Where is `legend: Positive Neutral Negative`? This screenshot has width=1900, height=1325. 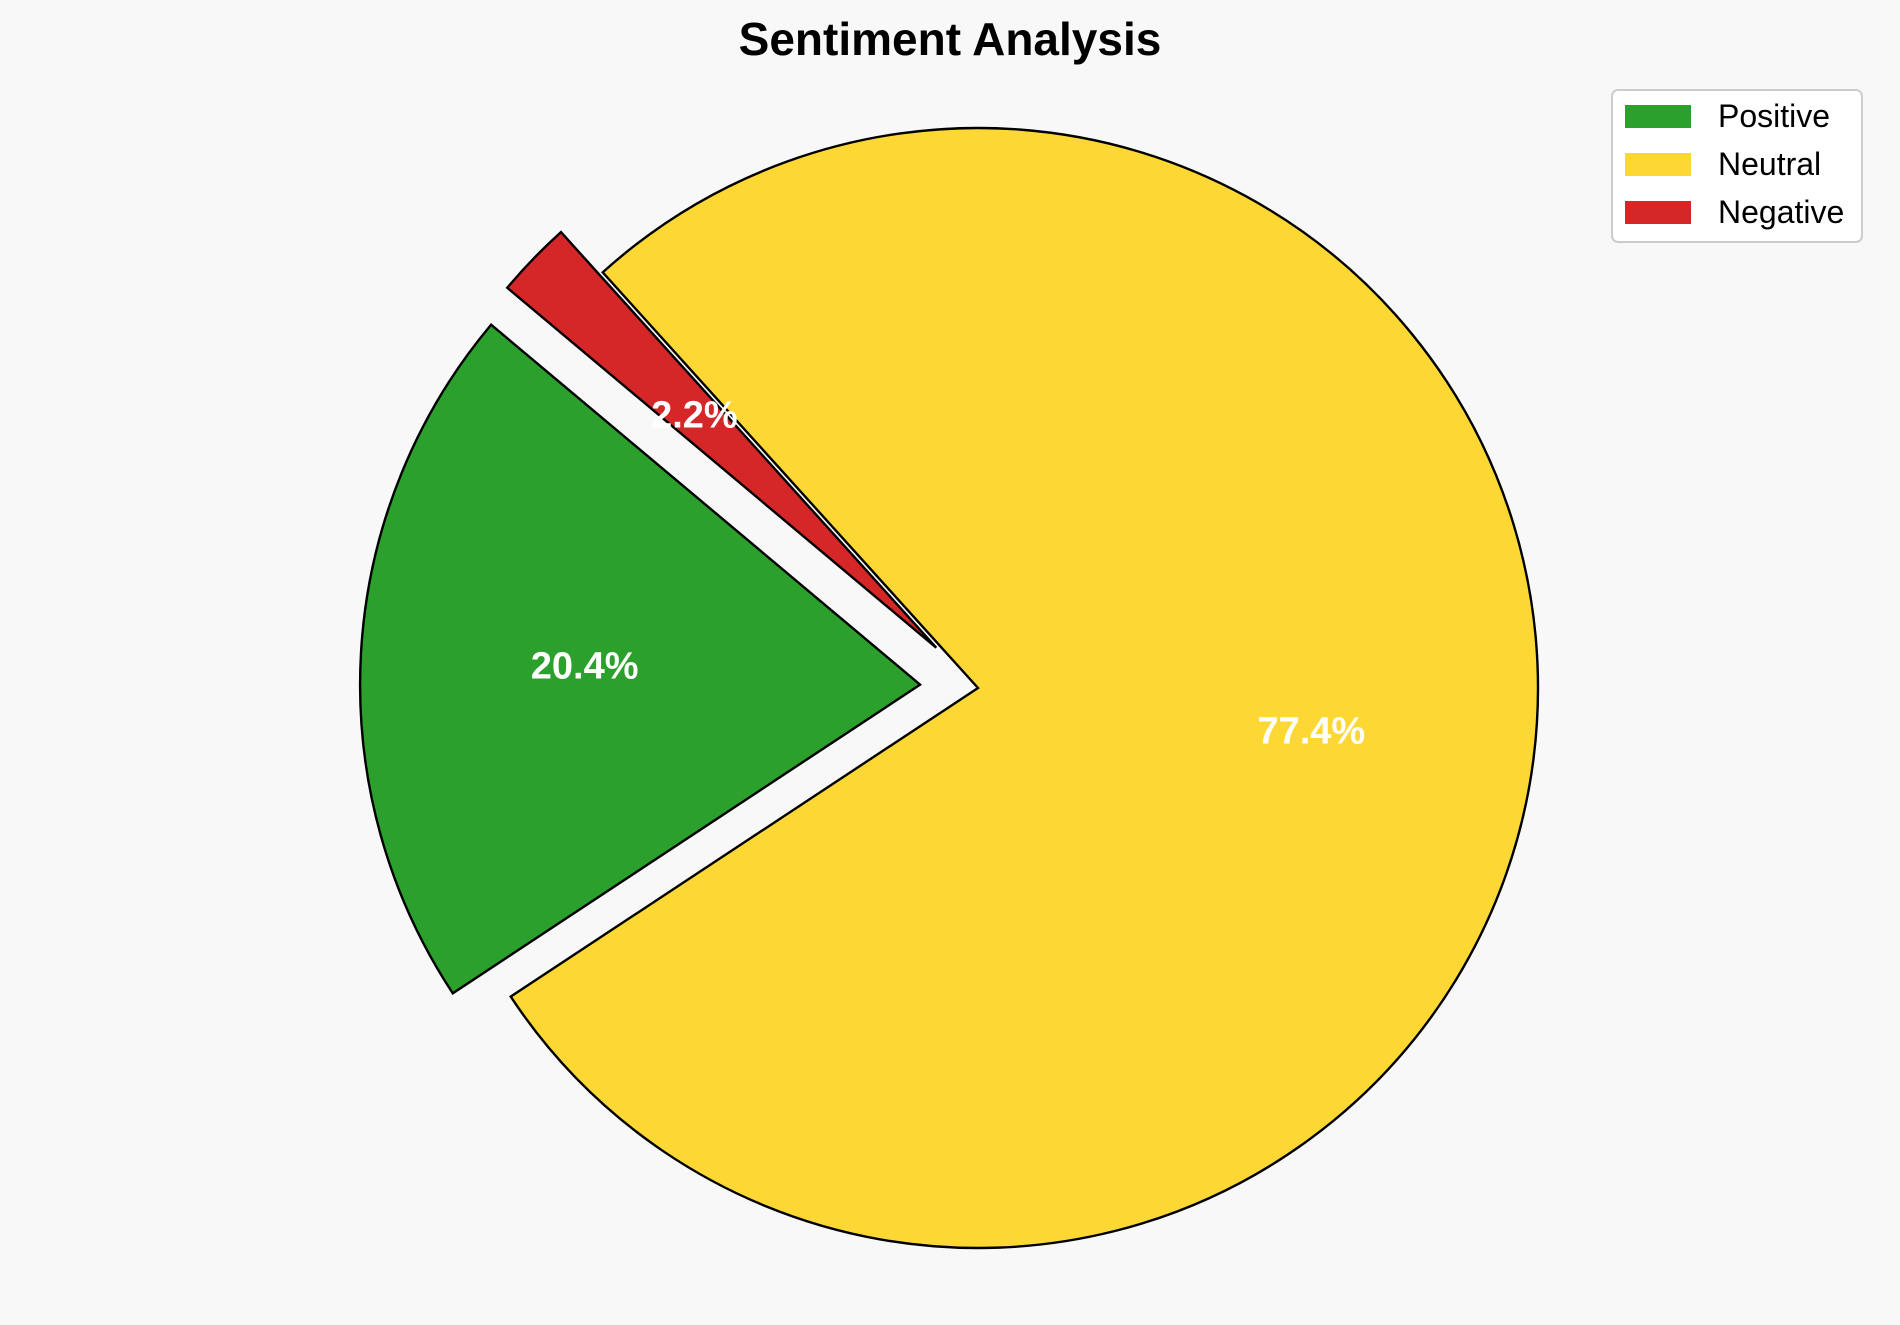 legend: Positive Neutral Negative is located at coordinates (1737, 166).